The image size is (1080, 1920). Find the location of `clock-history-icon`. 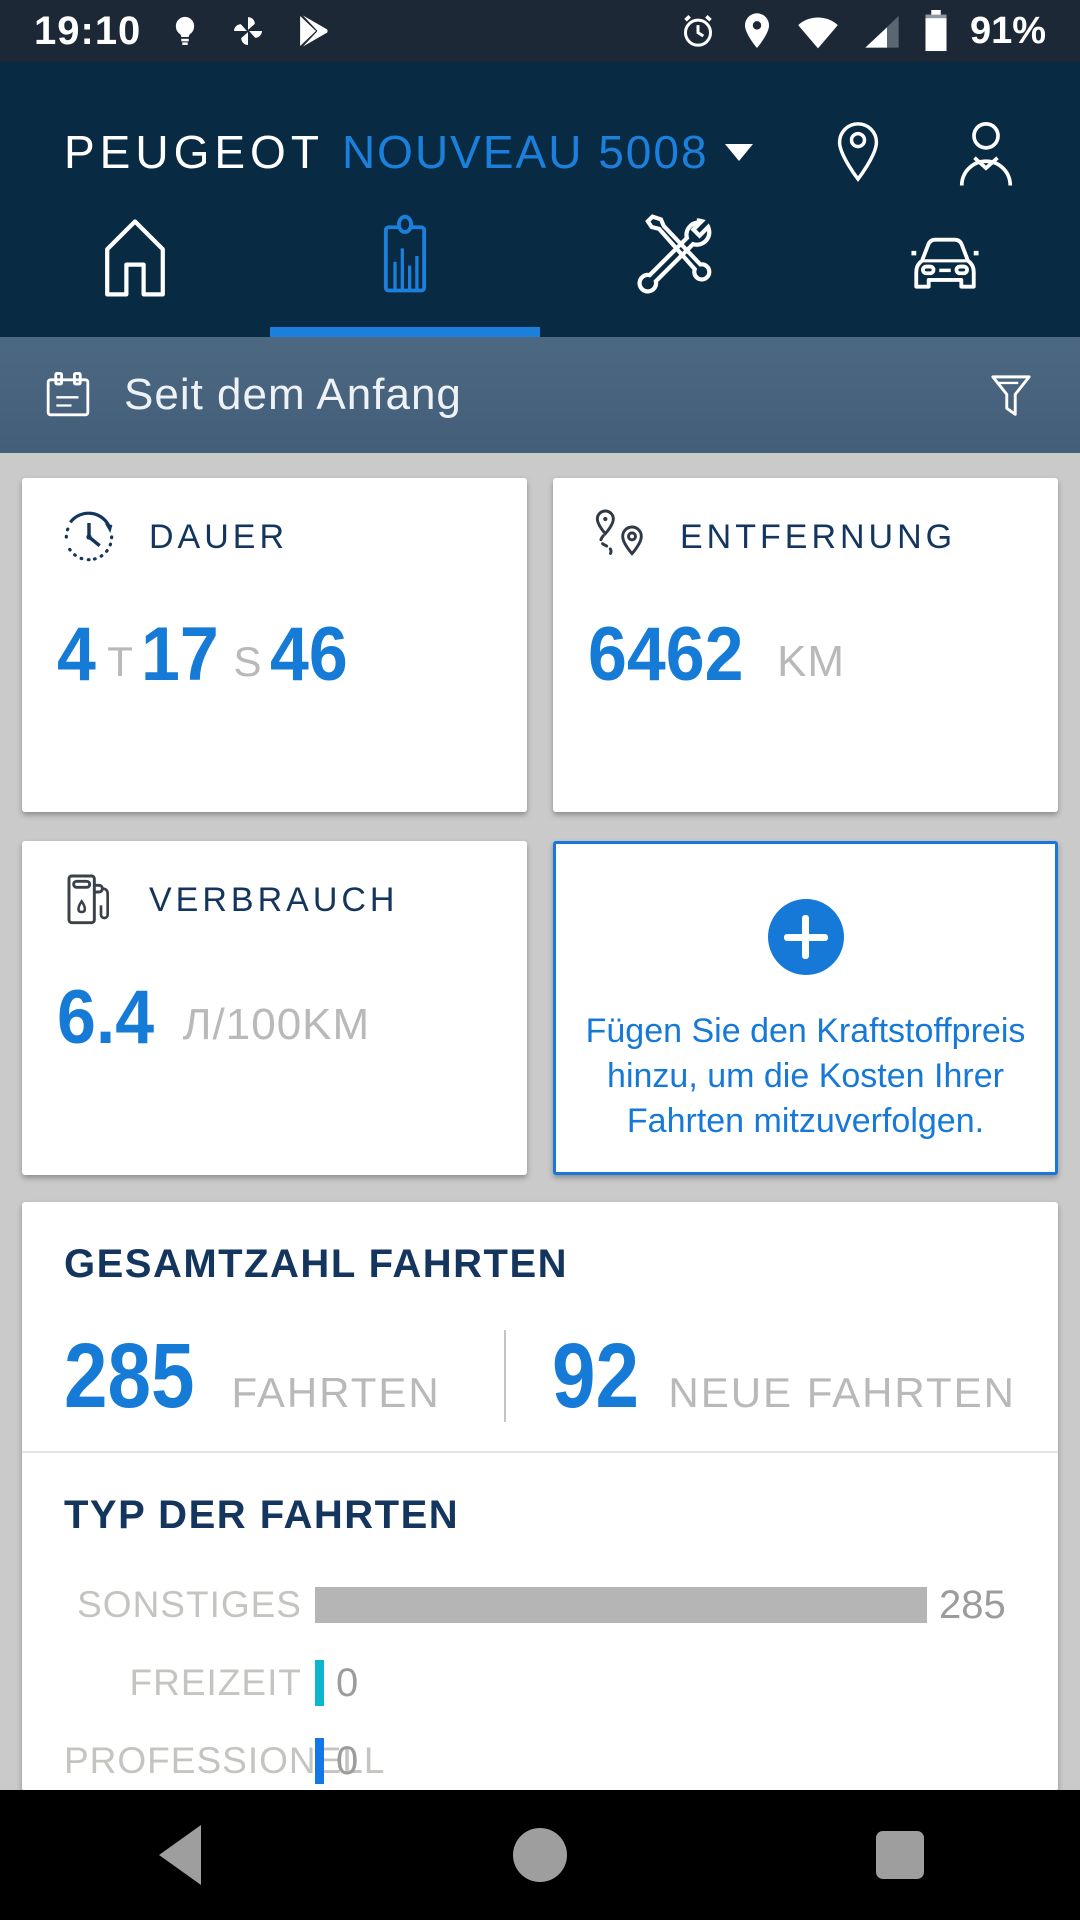

clock-history-icon is located at coordinates (89, 537).